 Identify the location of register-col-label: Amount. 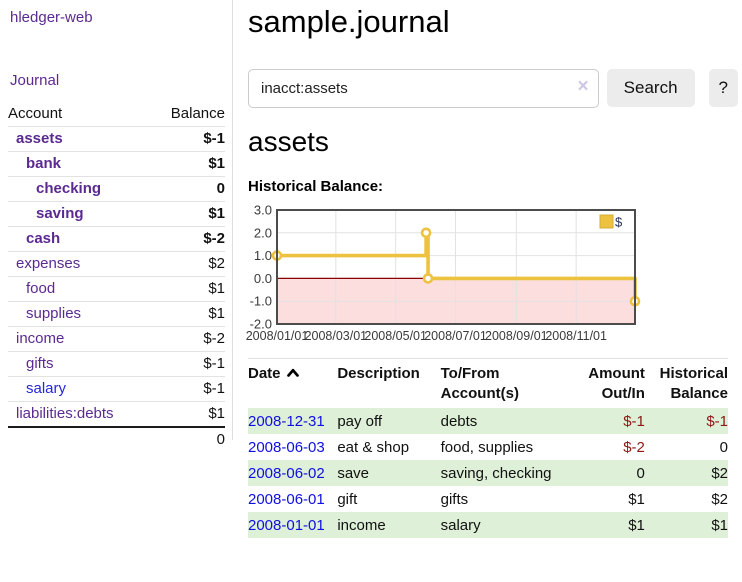
(616, 373).